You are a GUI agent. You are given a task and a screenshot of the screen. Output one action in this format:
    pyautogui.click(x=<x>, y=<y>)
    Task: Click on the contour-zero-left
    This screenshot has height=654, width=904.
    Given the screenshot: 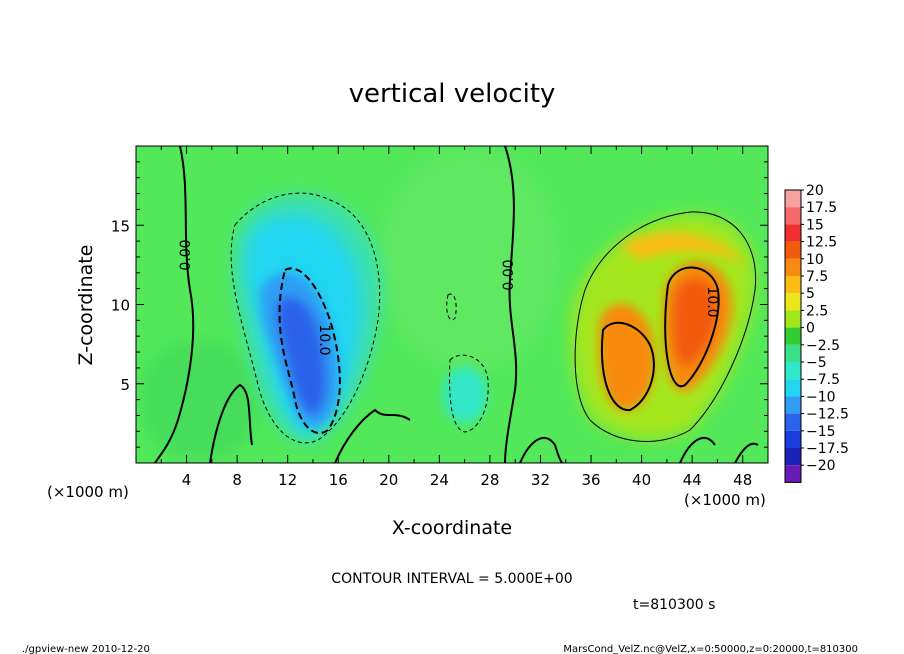 What is the action you would take?
    pyautogui.click(x=174, y=304)
    